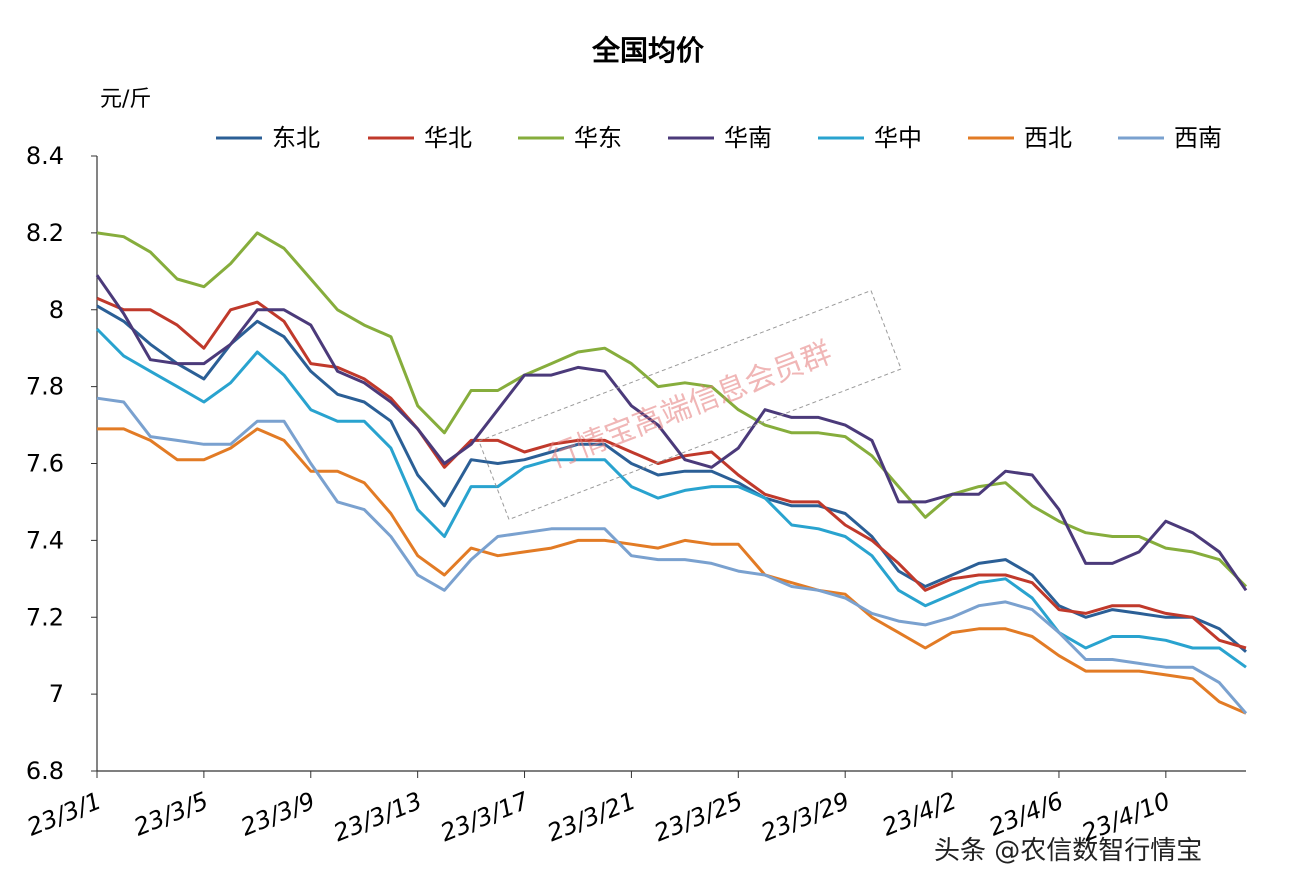 The width and height of the screenshot is (1296, 888). What do you see at coordinates (125, 99) in the screenshot?
I see `unit-label: 元/斤` at bounding box center [125, 99].